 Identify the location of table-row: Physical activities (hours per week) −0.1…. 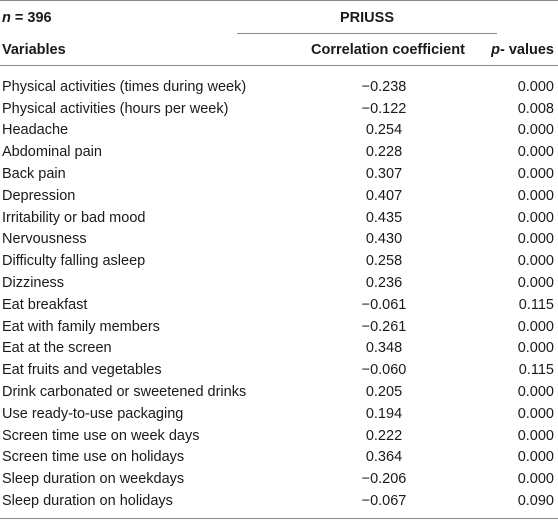
(279, 109).